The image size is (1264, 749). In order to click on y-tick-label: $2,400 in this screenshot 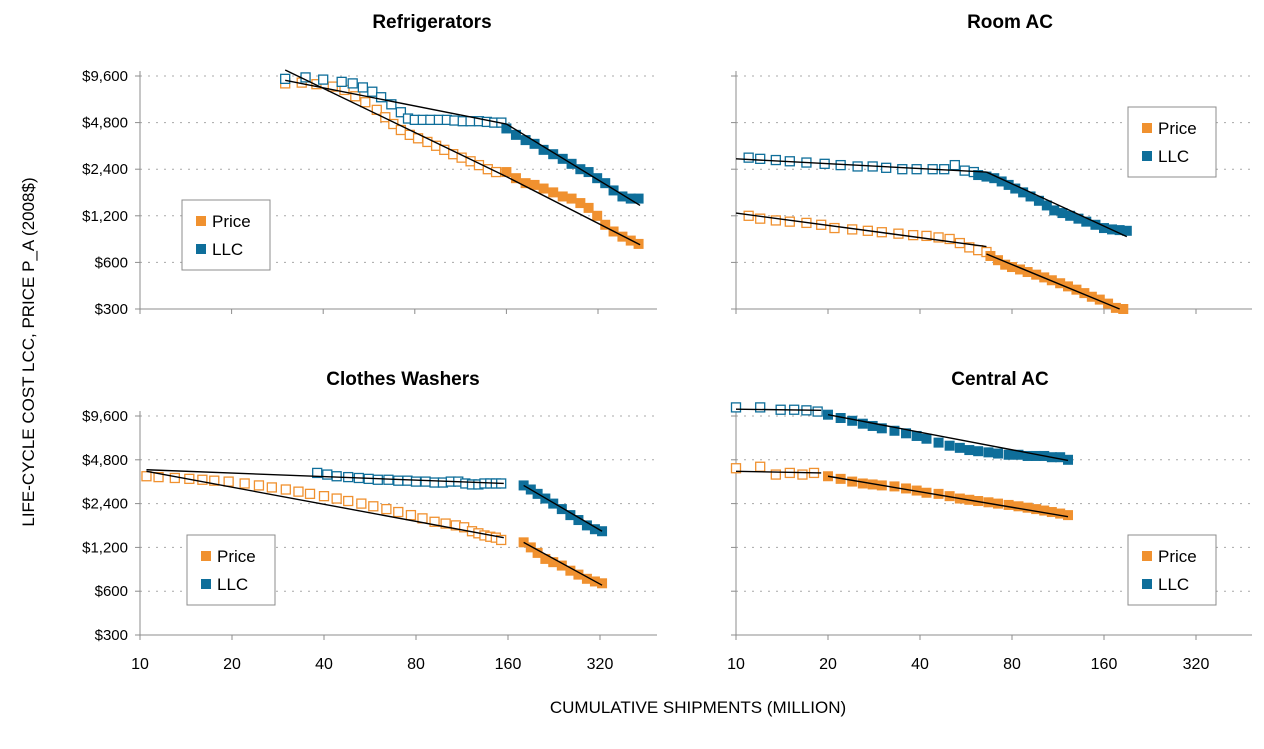, I will do `click(105, 169)`.